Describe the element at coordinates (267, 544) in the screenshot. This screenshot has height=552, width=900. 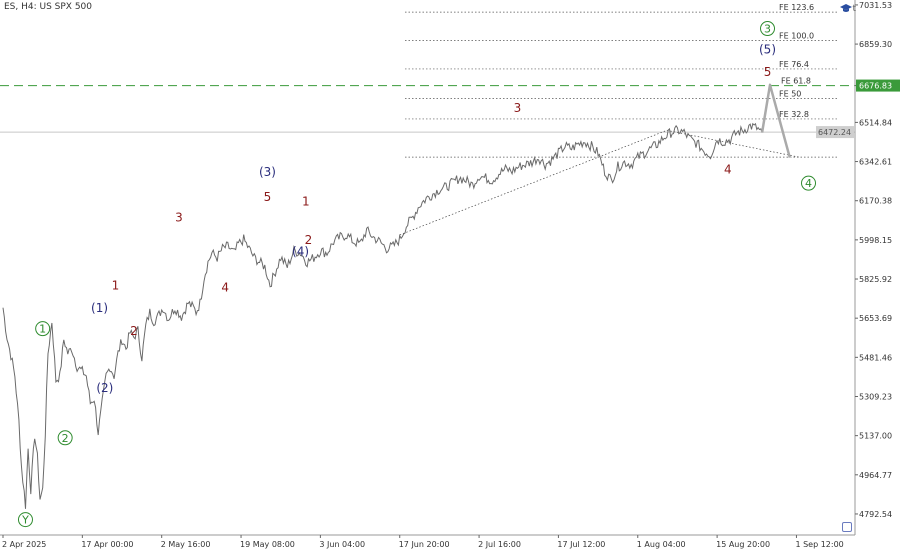
I see `x-tick-label: 19 May 08:00` at that location.